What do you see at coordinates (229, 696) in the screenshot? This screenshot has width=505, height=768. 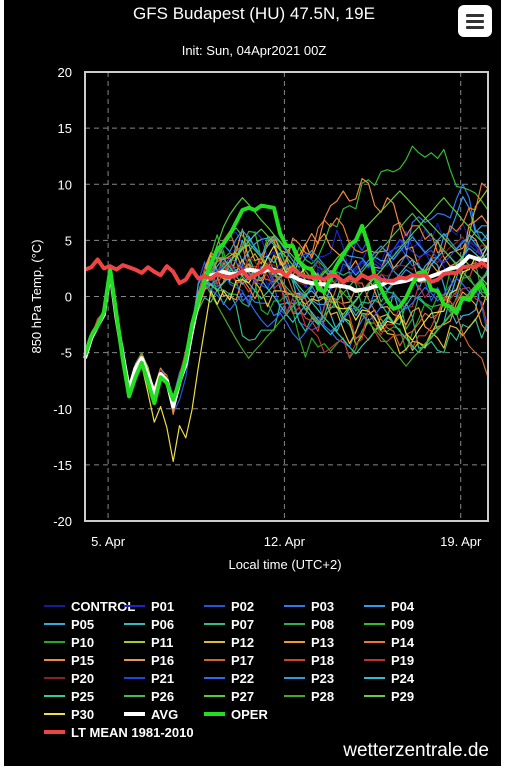 I see `legend-item: P27` at bounding box center [229, 696].